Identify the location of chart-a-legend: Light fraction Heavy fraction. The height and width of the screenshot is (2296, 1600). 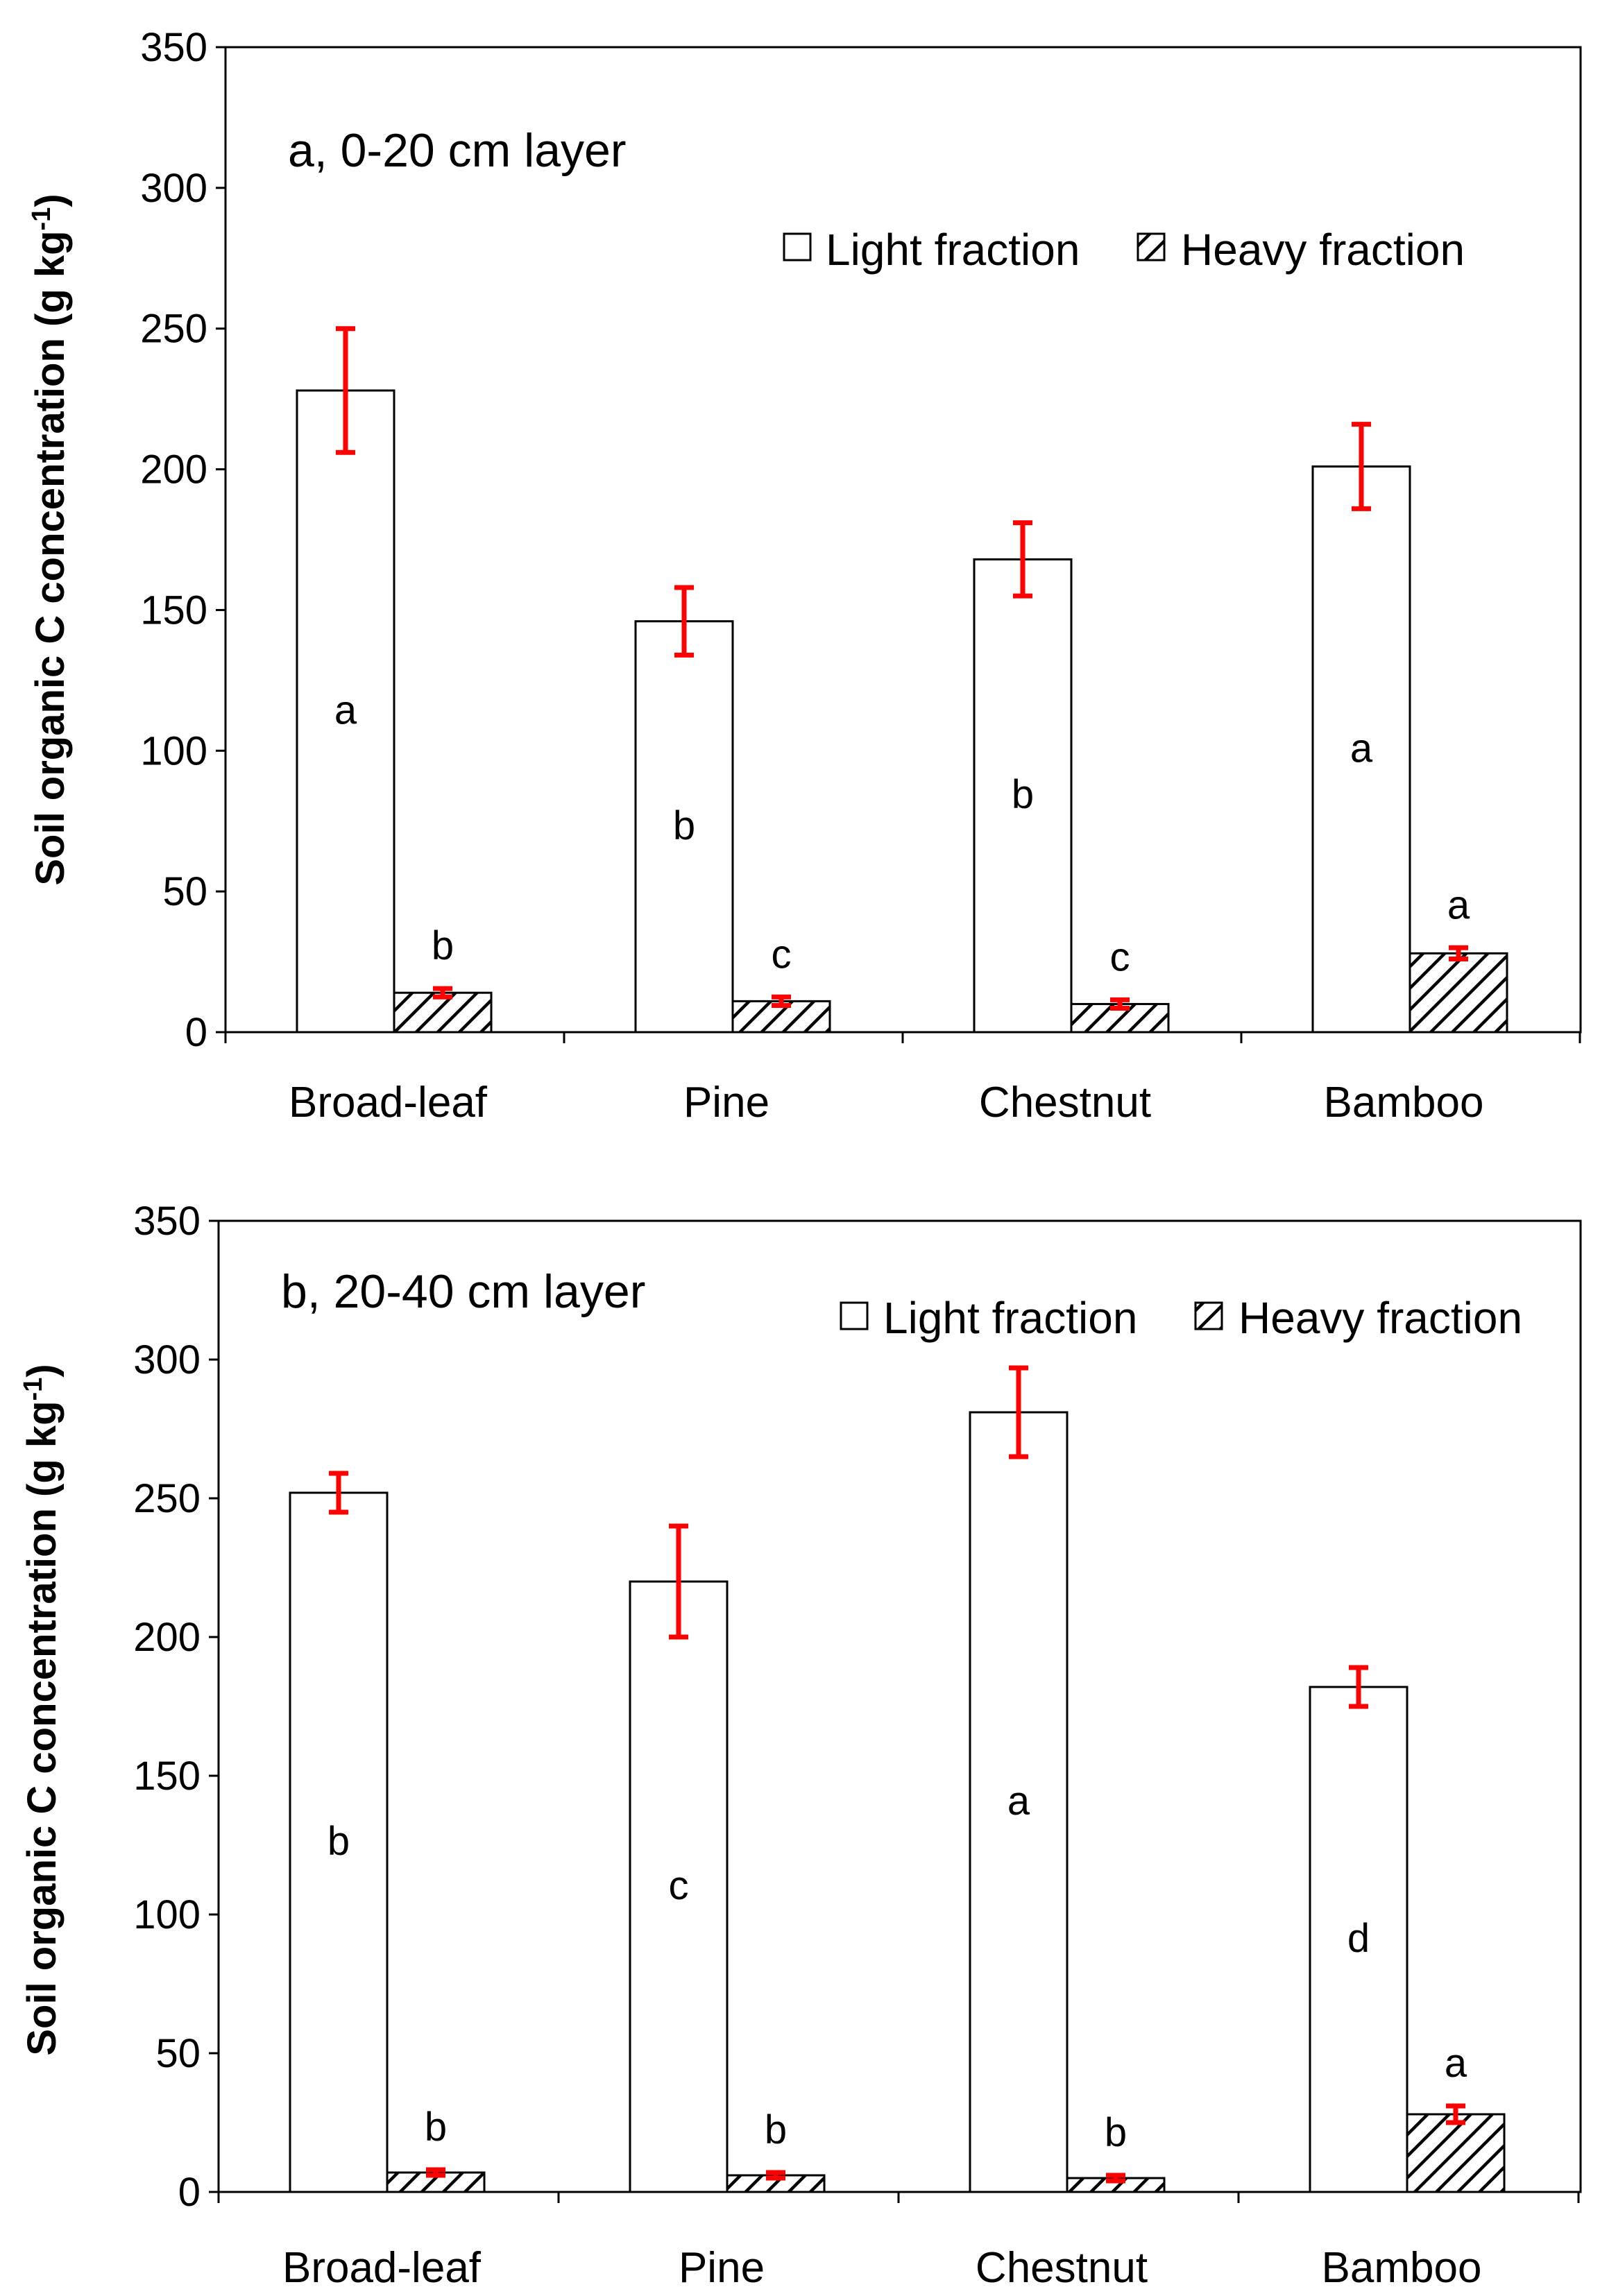
(1124, 250).